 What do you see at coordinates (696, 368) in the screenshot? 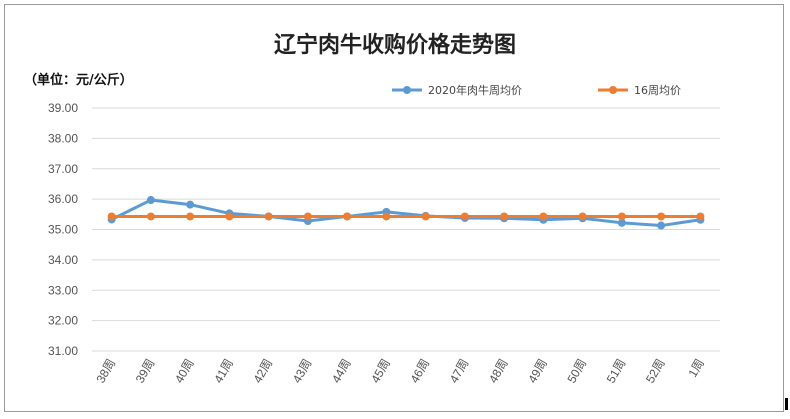
I see `x-tick-label: 1周` at bounding box center [696, 368].